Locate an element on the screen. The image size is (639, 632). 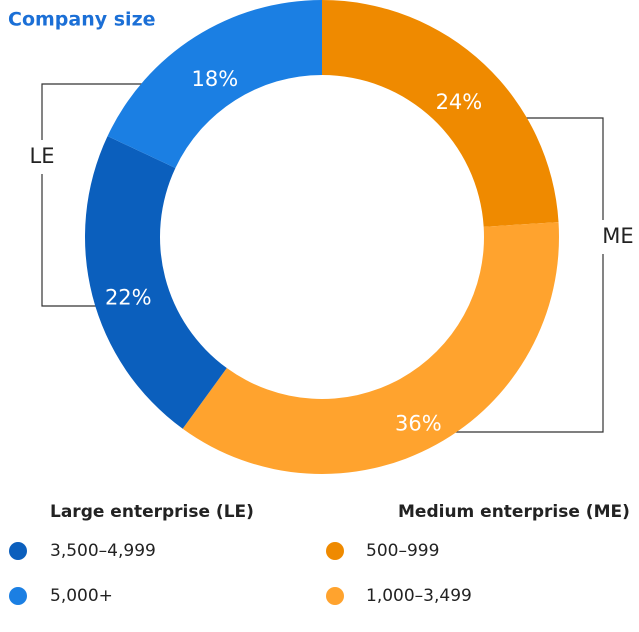
value-label: 36% is located at coordinates (418, 423).